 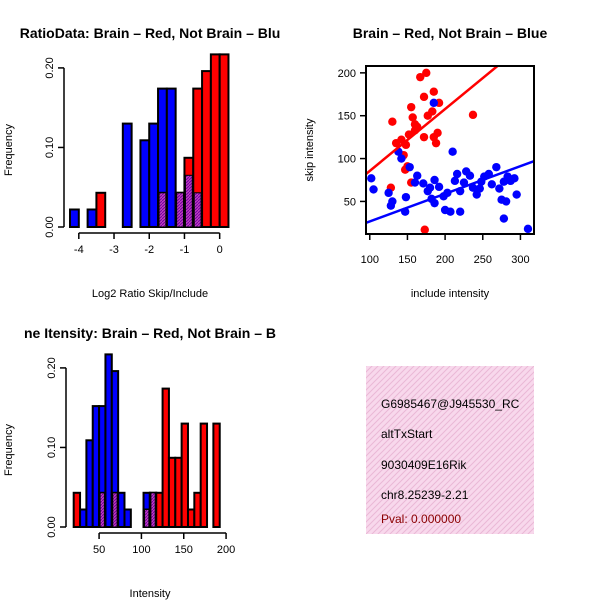 I want to click on intensity-histogram-x-tick-label: 150, so click(x=184, y=550).